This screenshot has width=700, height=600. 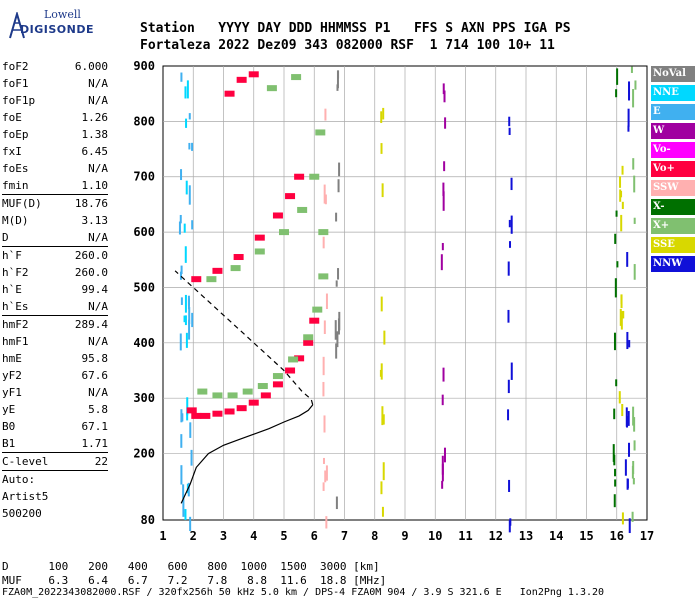 What do you see at coordinates (55, 341) in the screenshot?
I see `param-row: hmF1 N/A` at bounding box center [55, 341].